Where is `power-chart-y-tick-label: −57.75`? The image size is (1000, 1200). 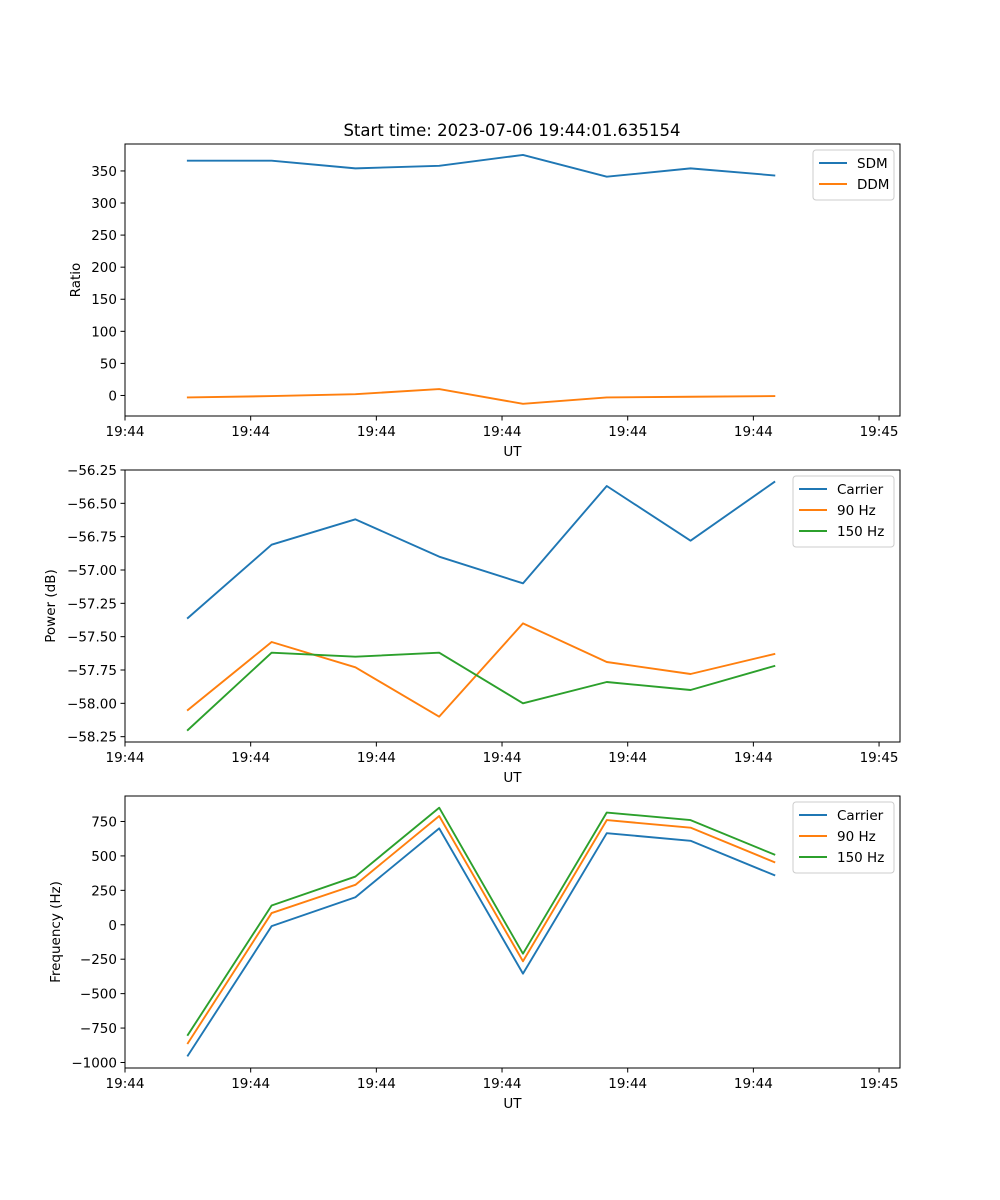
power-chart-y-tick-label: −57.75 is located at coordinates (92, 671).